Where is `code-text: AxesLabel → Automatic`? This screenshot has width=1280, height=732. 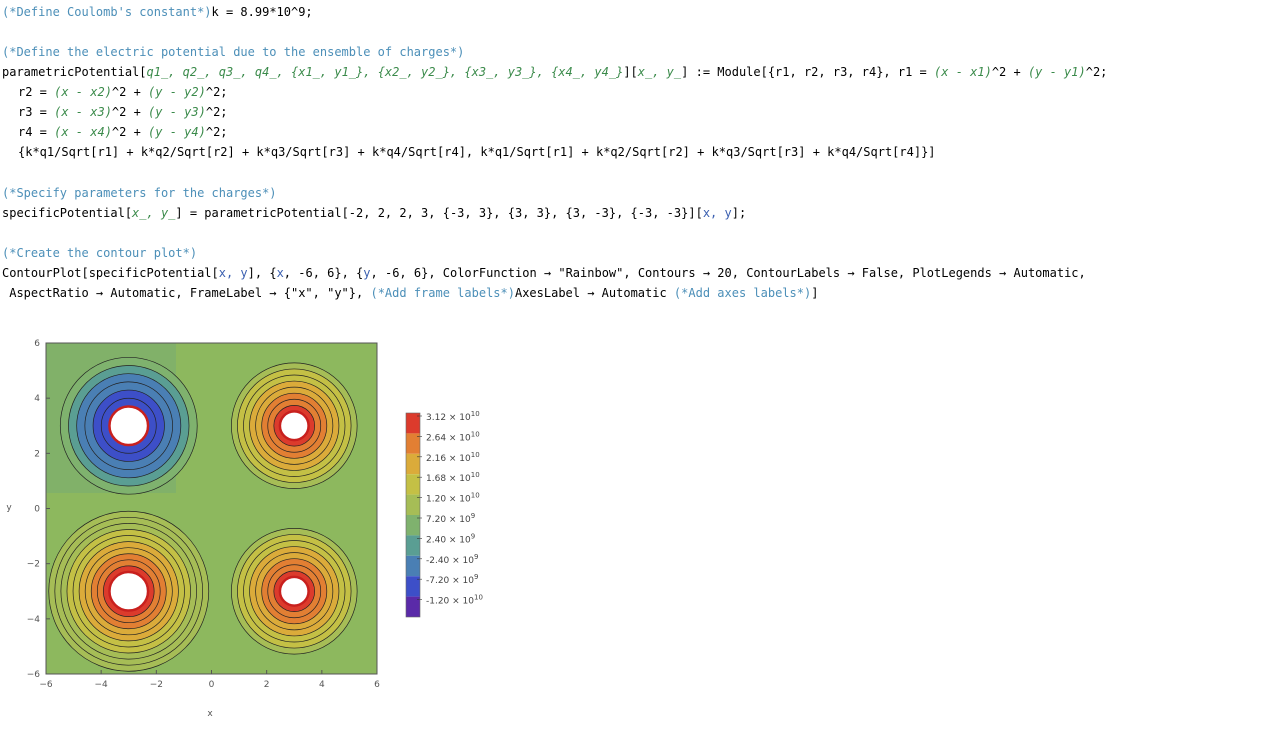
code-text: AxesLabel → Automatic is located at coordinates (594, 293).